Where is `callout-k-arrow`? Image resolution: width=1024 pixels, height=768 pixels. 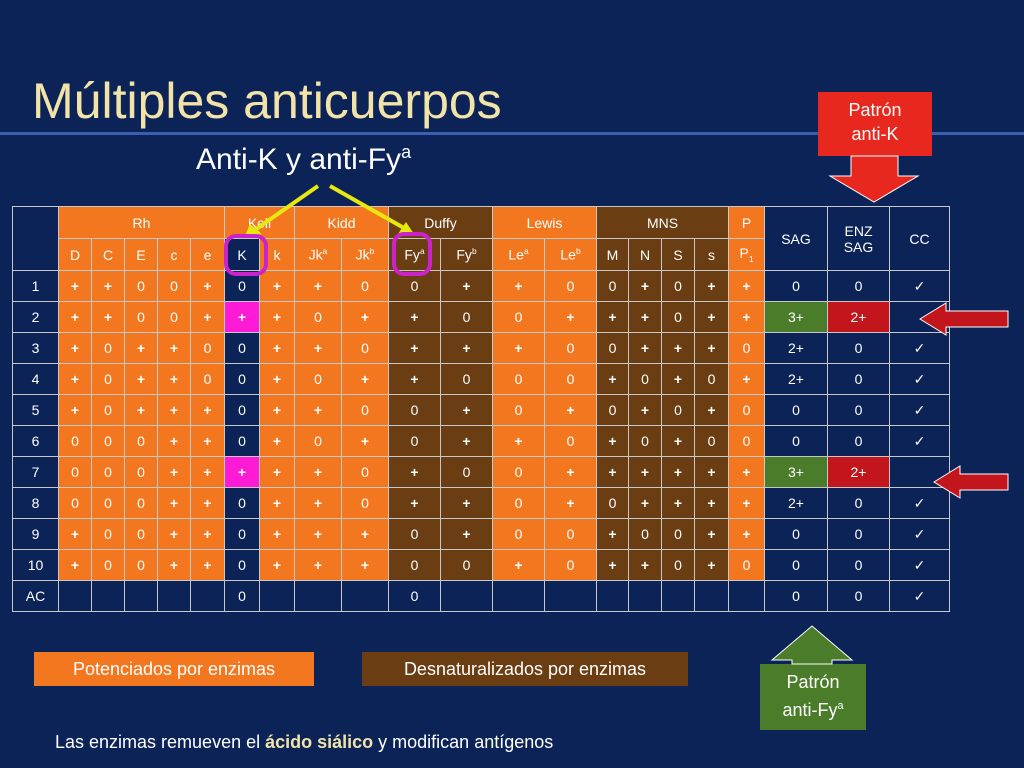
callout-k-arrow is located at coordinates (874, 179).